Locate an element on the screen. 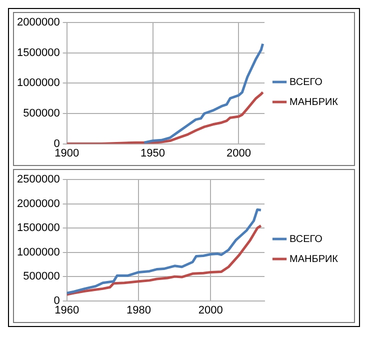 This screenshot has width=368, height=345. x-tick-label: 1960 is located at coordinates (67, 310).